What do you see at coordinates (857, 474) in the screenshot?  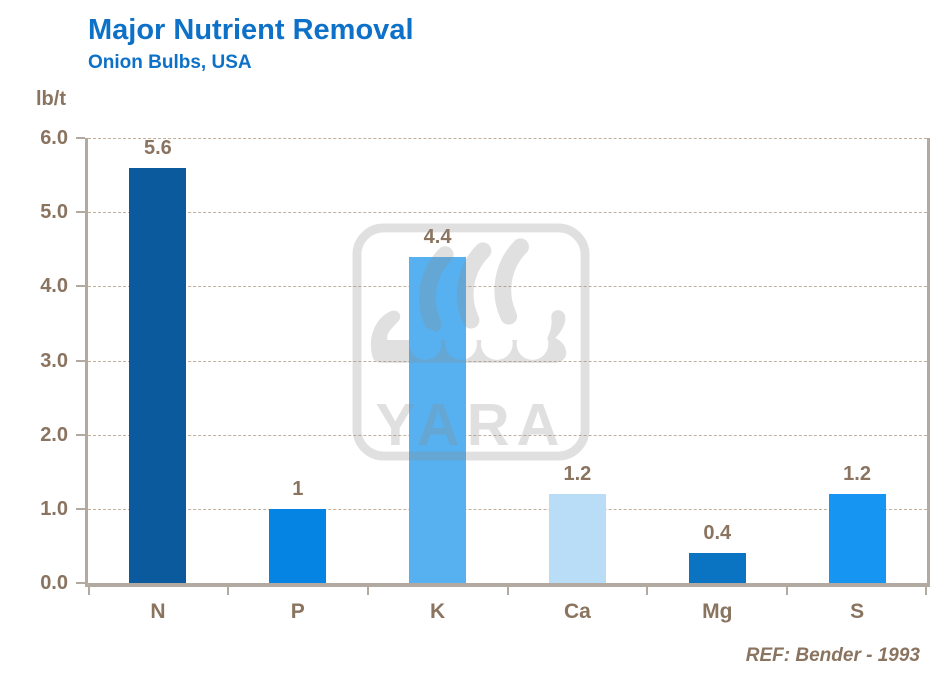 I see `bar-value-S: 1.2` at bounding box center [857, 474].